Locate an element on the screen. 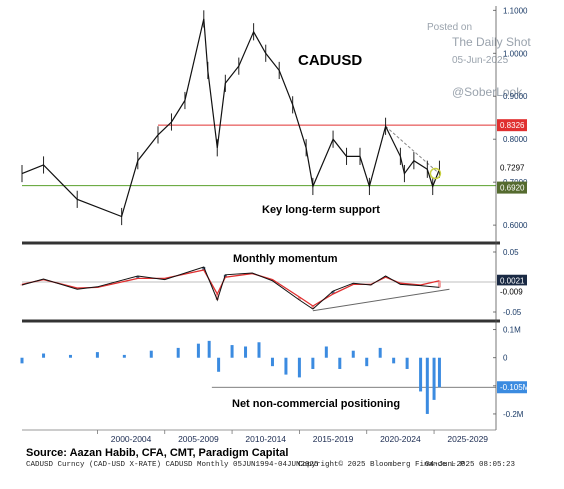 Image resolution: width=564 pixels, height=489 pixels. watermark-line3: 05-Jun-2025 is located at coordinates (480, 60).